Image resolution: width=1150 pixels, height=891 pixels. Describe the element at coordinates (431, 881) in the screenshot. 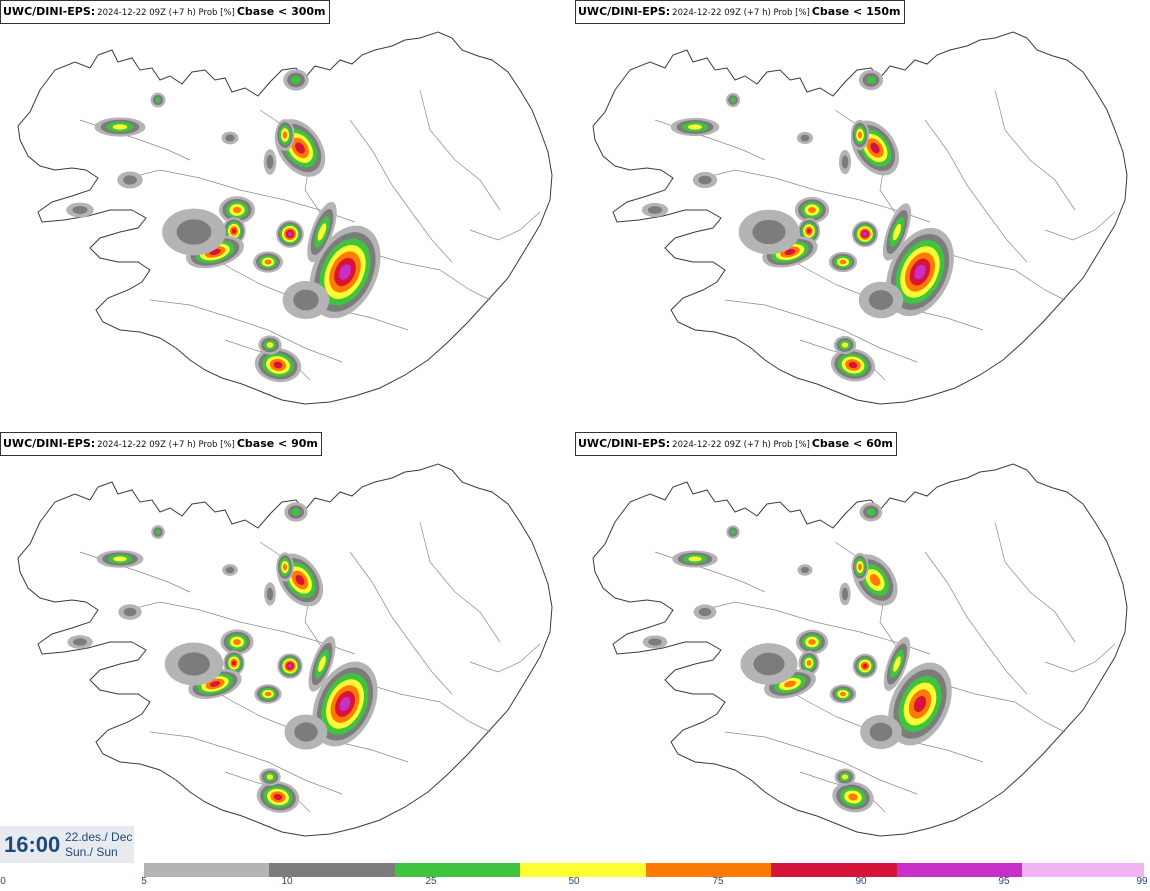

I see `colorbar-label: 25` at that location.